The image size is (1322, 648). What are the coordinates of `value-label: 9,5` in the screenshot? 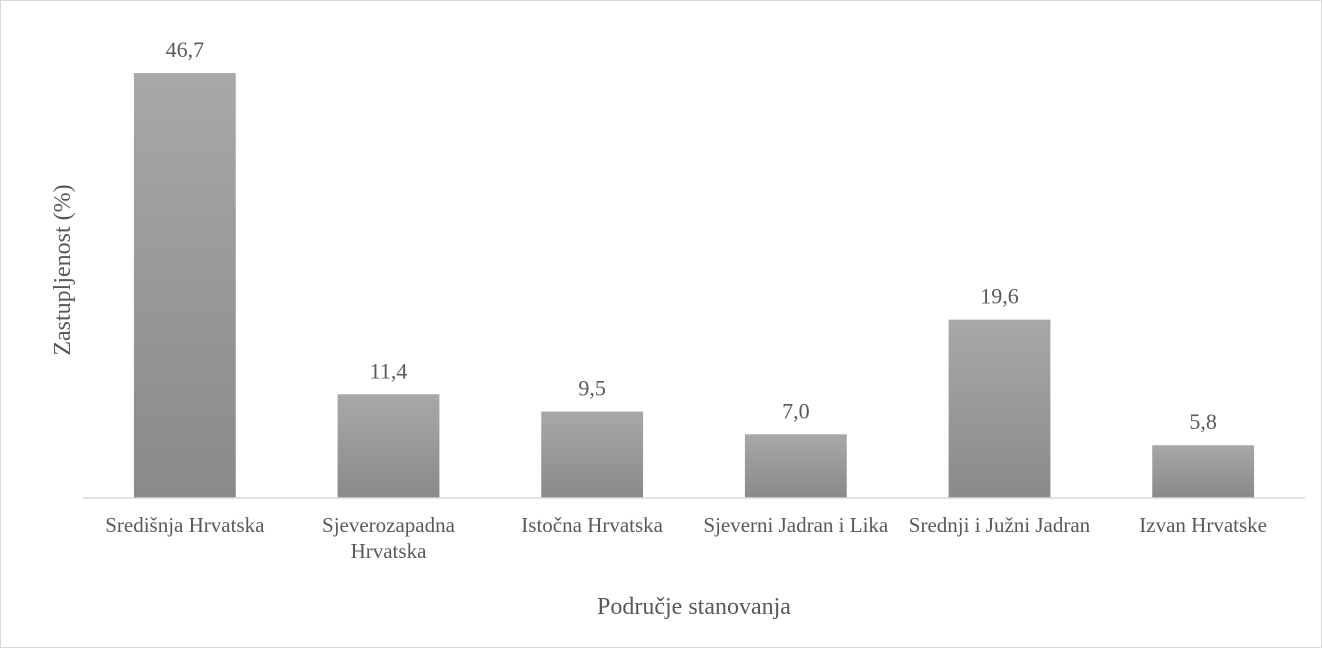 It's located at (592, 388).